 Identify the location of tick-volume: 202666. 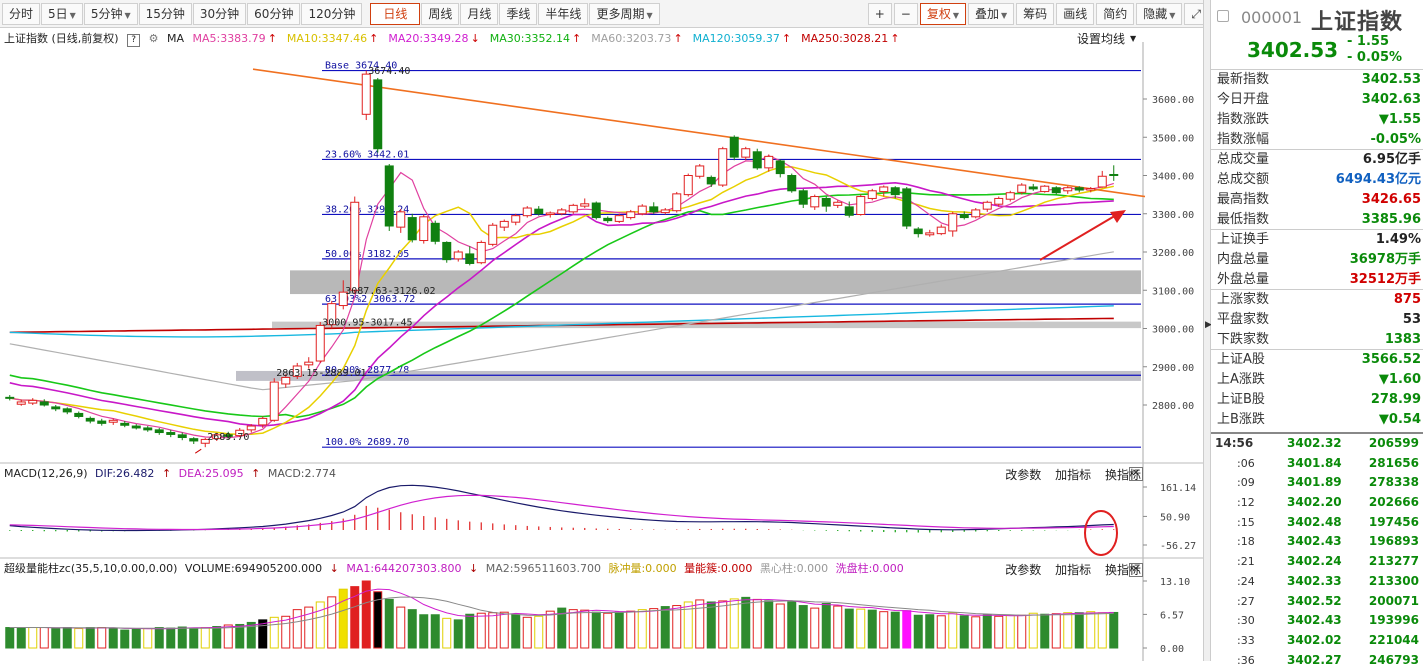
(1393, 502).